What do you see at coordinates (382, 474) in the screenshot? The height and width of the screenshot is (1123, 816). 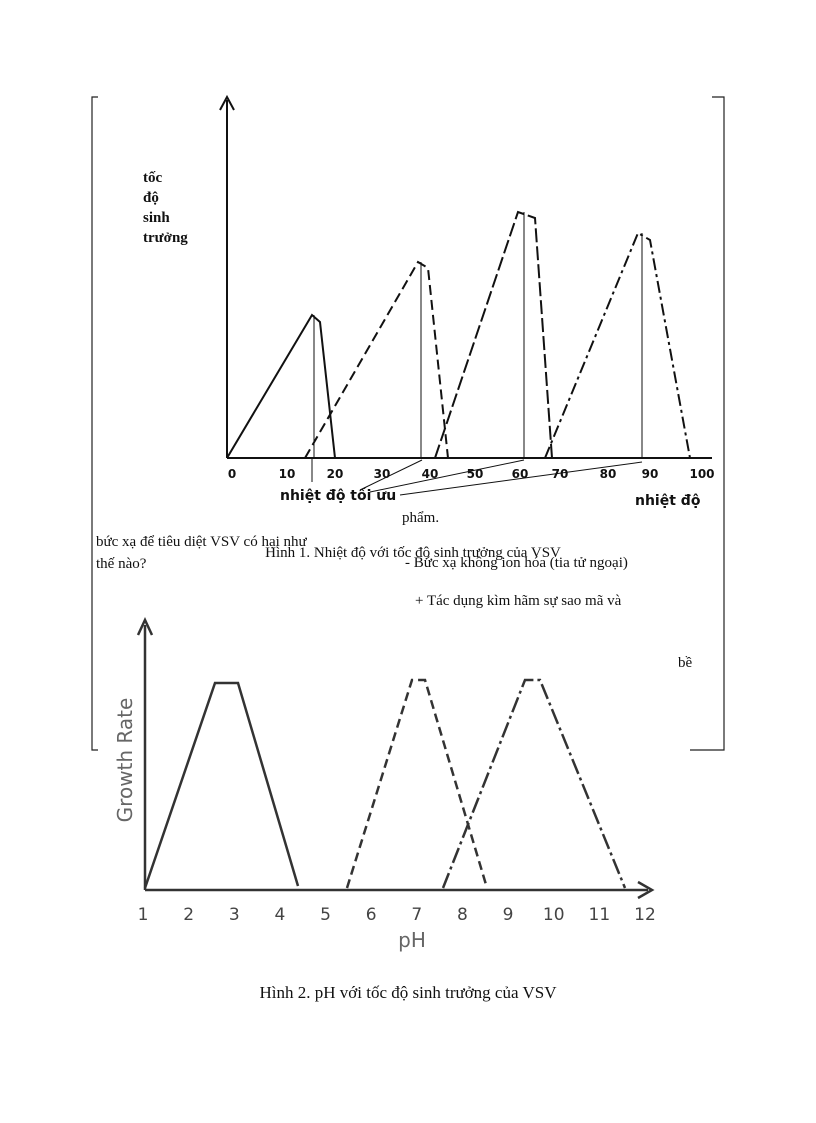 I see `x-tick-label: 30` at bounding box center [382, 474].